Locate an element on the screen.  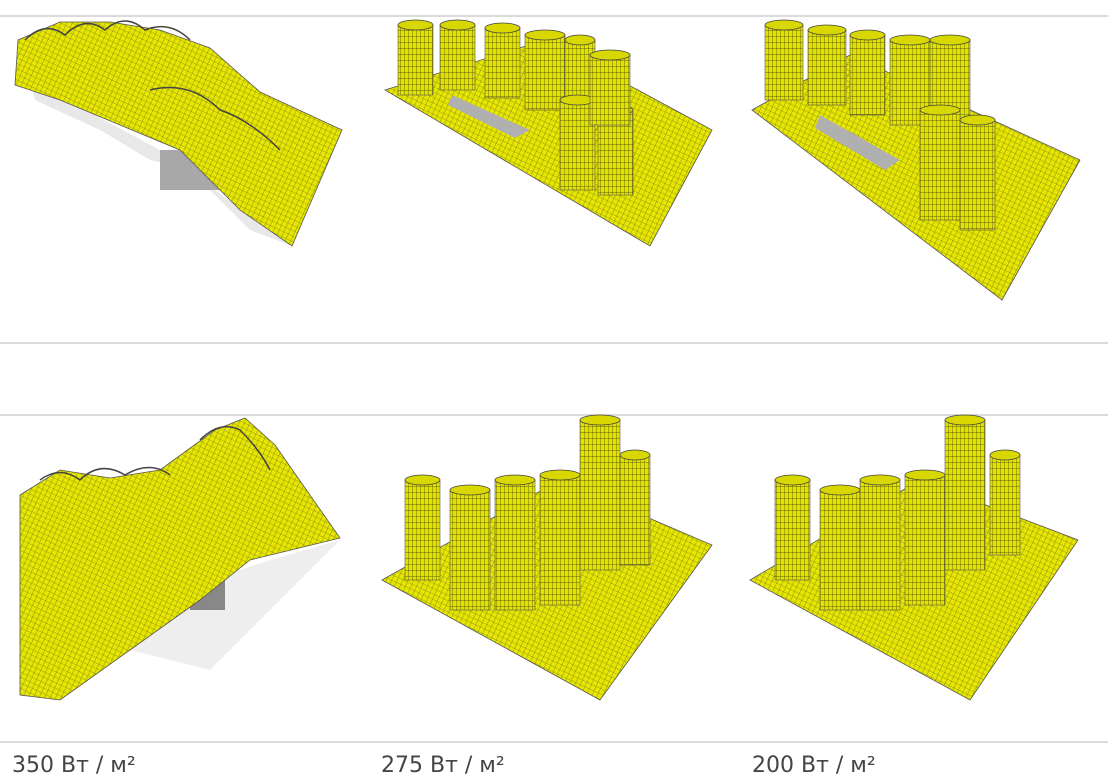
captions: 350 Вт / м² 275 Вт / м² 200 Вт / м² is located at coordinates (444, 765).